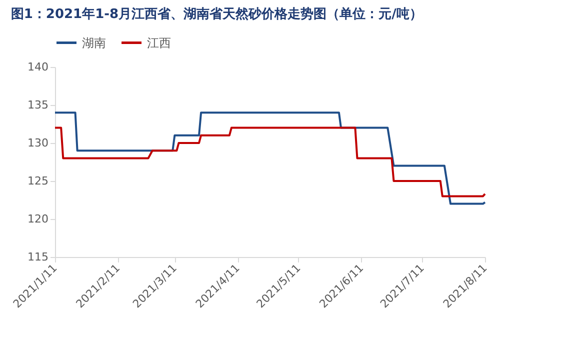 The image size is (578, 362). What do you see at coordinates (38, 67) in the screenshot?
I see `y-tick-label: 140` at bounding box center [38, 67].